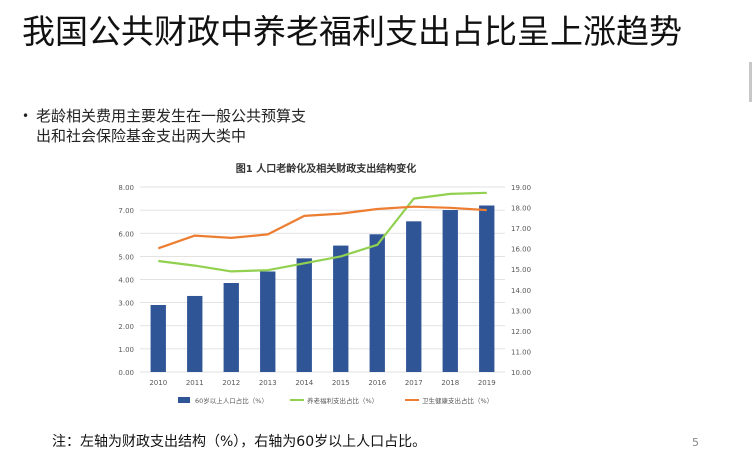 The height and width of the screenshot is (458, 752). I want to click on left-axis-tick-label: 5.00, so click(126, 257).